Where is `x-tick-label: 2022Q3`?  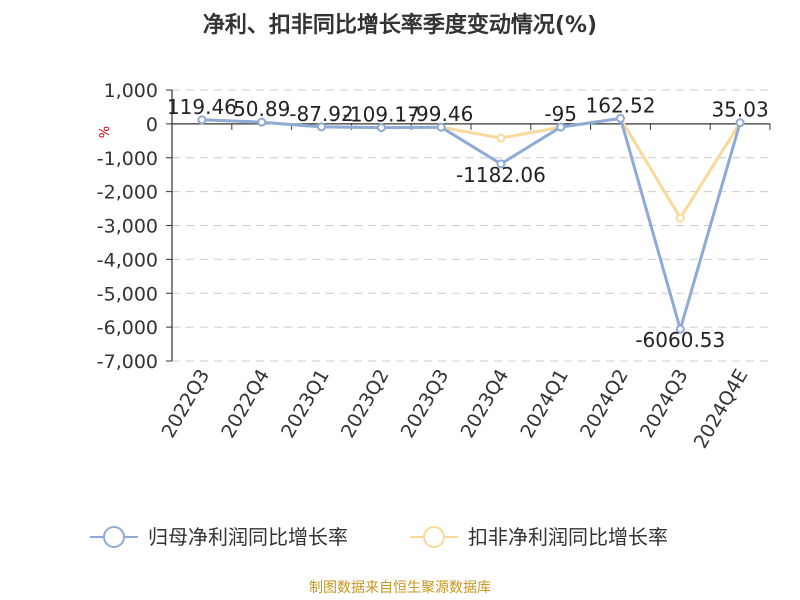 x-tick-label: 2022Q3 is located at coordinates (185, 404).